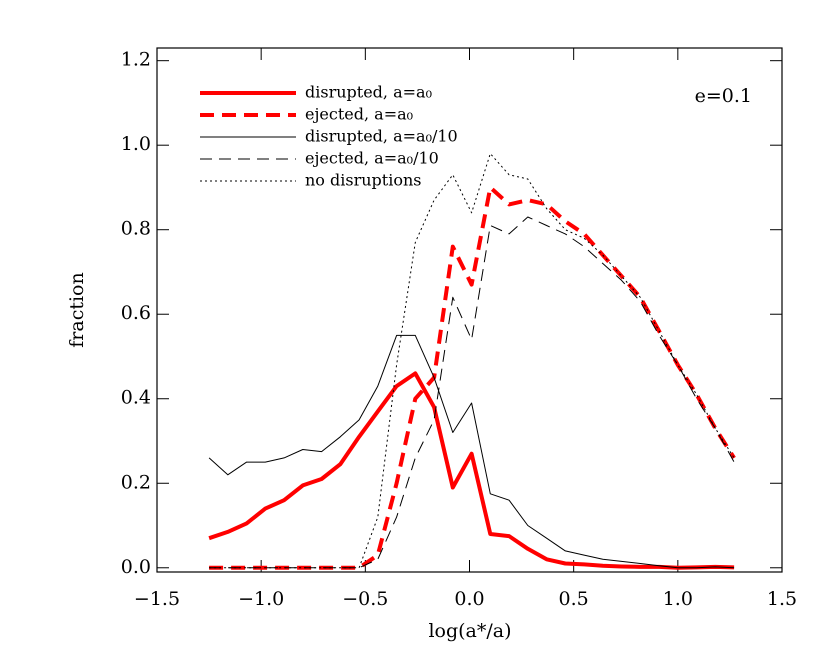 The width and height of the screenshot is (830, 672). Describe the element at coordinates (574, 599) in the screenshot. I see `x-tick-label: 0.5` at that location.